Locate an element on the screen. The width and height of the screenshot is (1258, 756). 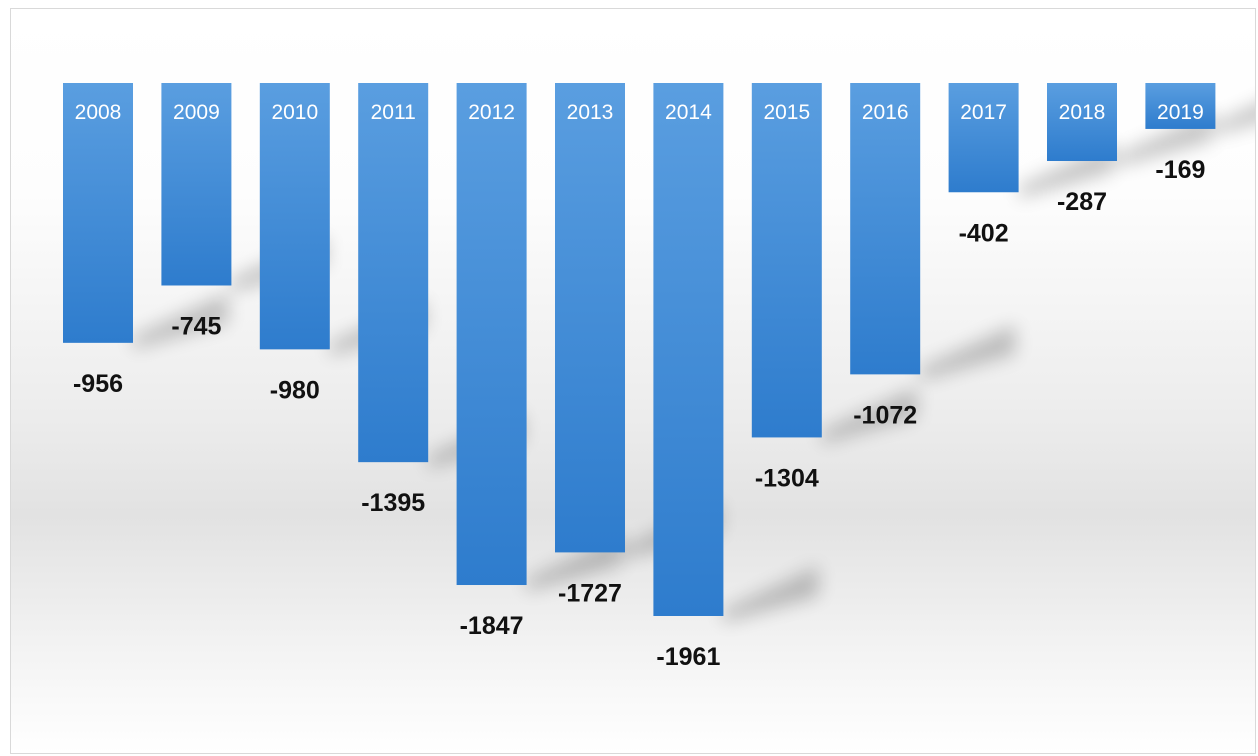
bar-2013 is located at coordinates (590, 318).